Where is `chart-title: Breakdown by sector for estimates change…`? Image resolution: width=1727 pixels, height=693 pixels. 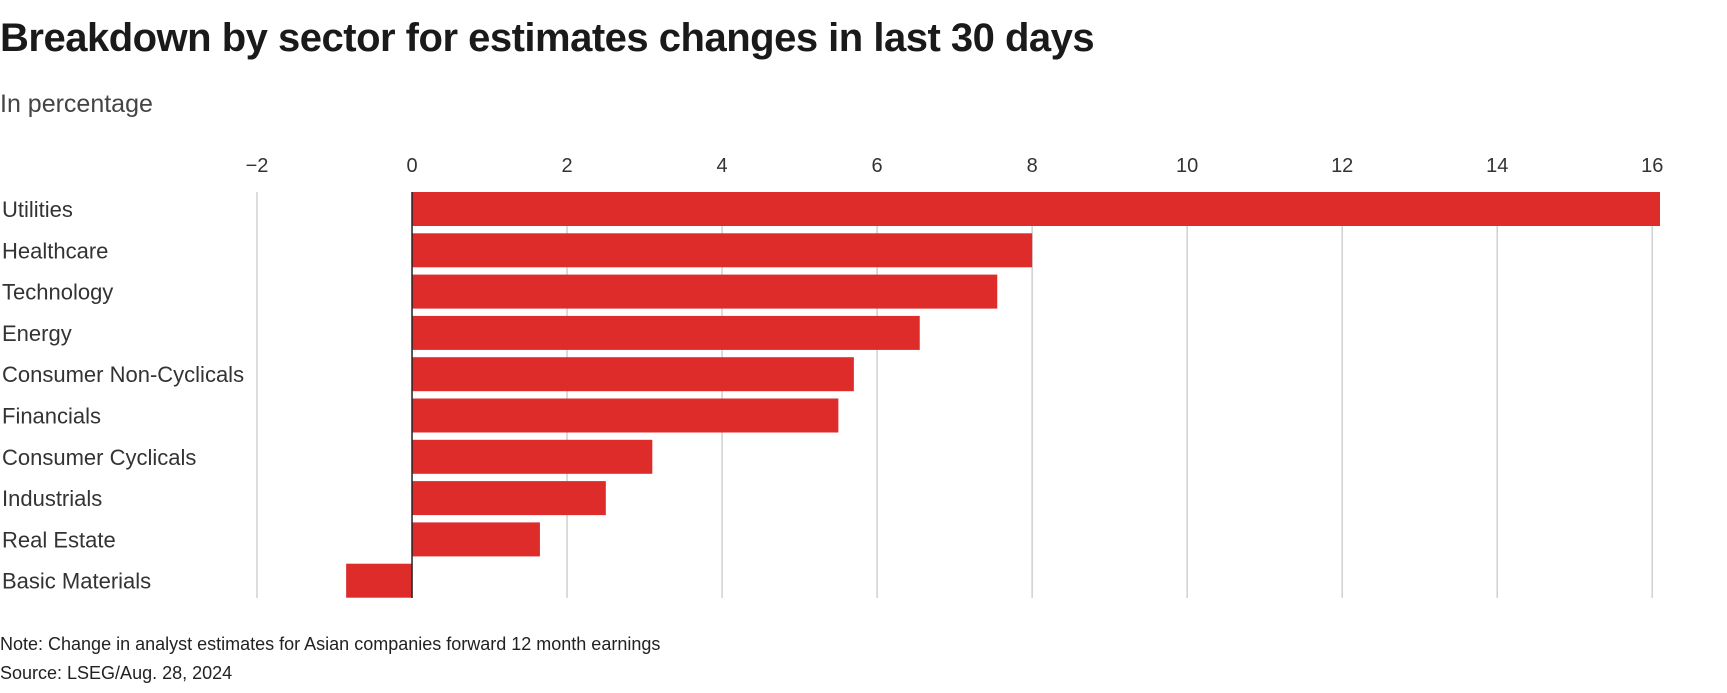
chart-title: Breakdown by sector for estimates change… is located at coordinates (547, 38).